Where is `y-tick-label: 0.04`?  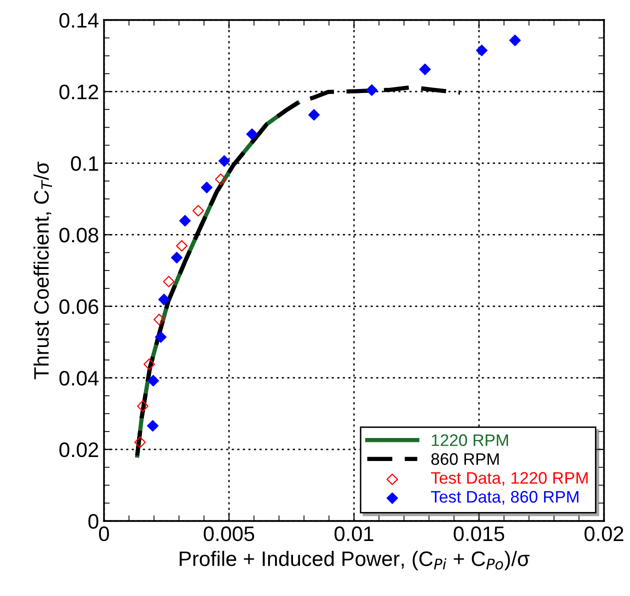
y-tick-label: 0.04 is located at coordinates (79, 378).